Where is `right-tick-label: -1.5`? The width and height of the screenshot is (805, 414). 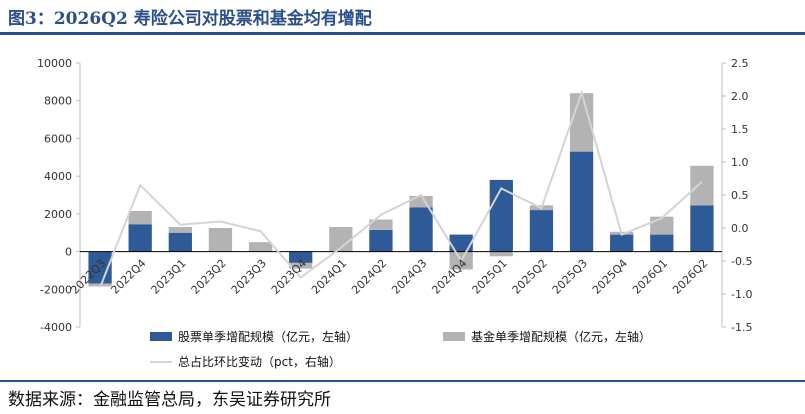
right-tick-label: -1.5 is located at coordinates (741, 327).